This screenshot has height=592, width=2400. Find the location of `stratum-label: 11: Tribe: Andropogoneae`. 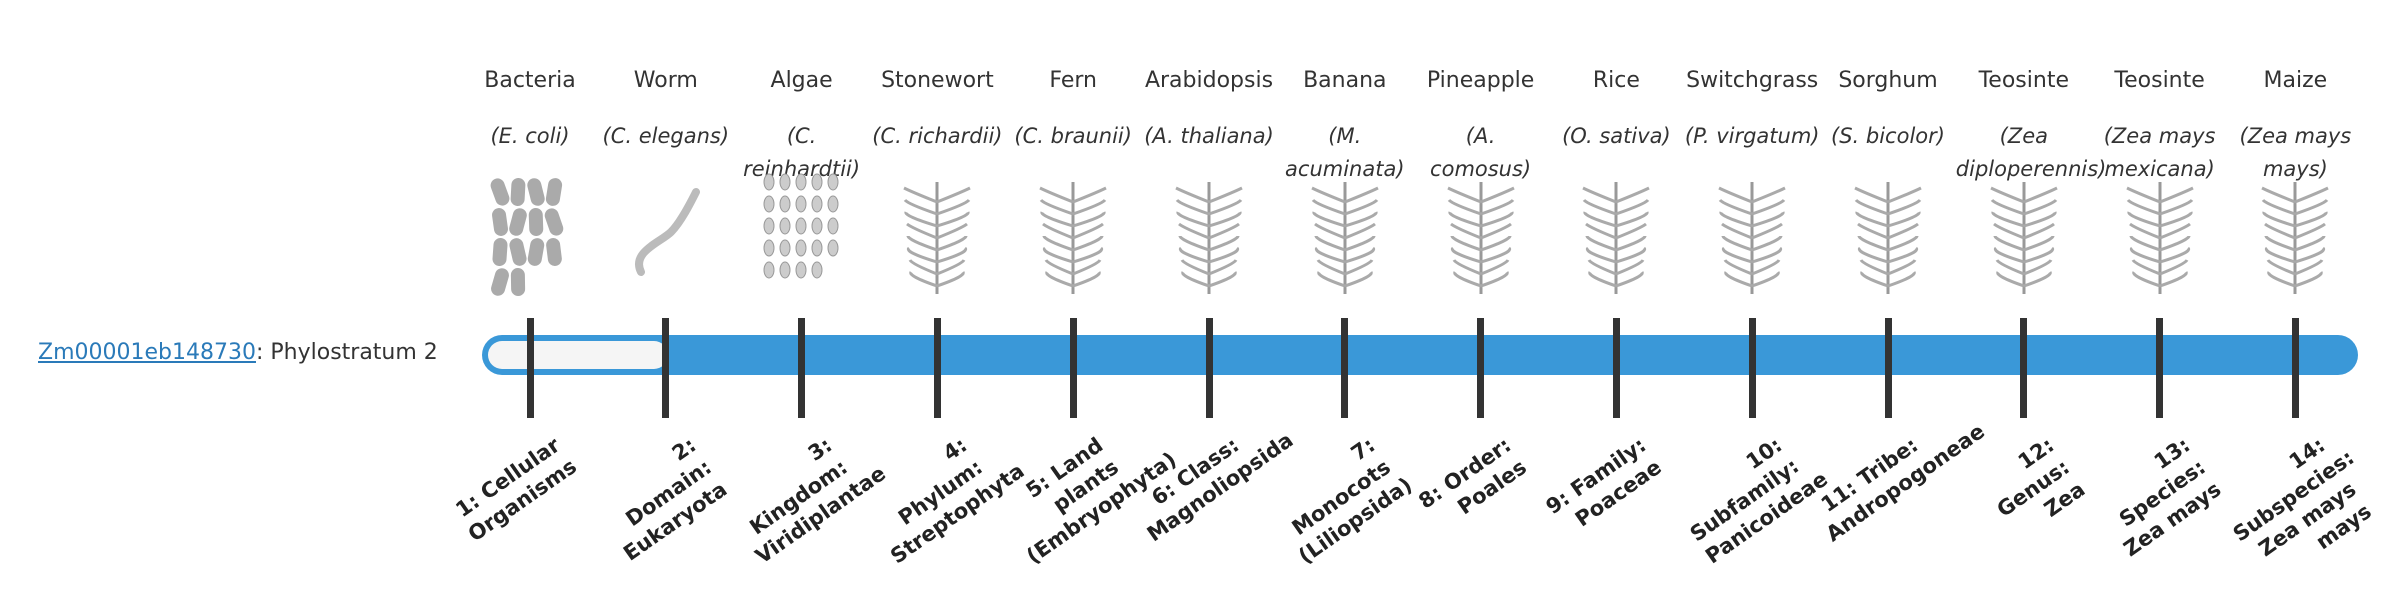

stratum-label: 11: Tribe: Andropogoneae is located at coordinates (1903, 483).